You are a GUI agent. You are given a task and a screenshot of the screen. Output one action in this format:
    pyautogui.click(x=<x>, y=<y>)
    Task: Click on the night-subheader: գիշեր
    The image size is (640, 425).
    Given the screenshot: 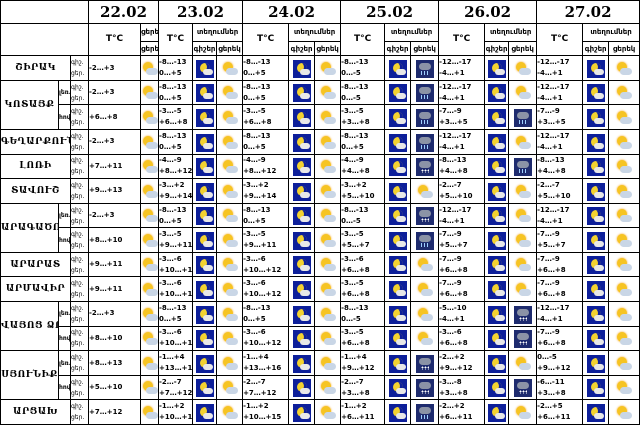 What is the action you would take?
    pyautogui.click(x=398, y=48)
    